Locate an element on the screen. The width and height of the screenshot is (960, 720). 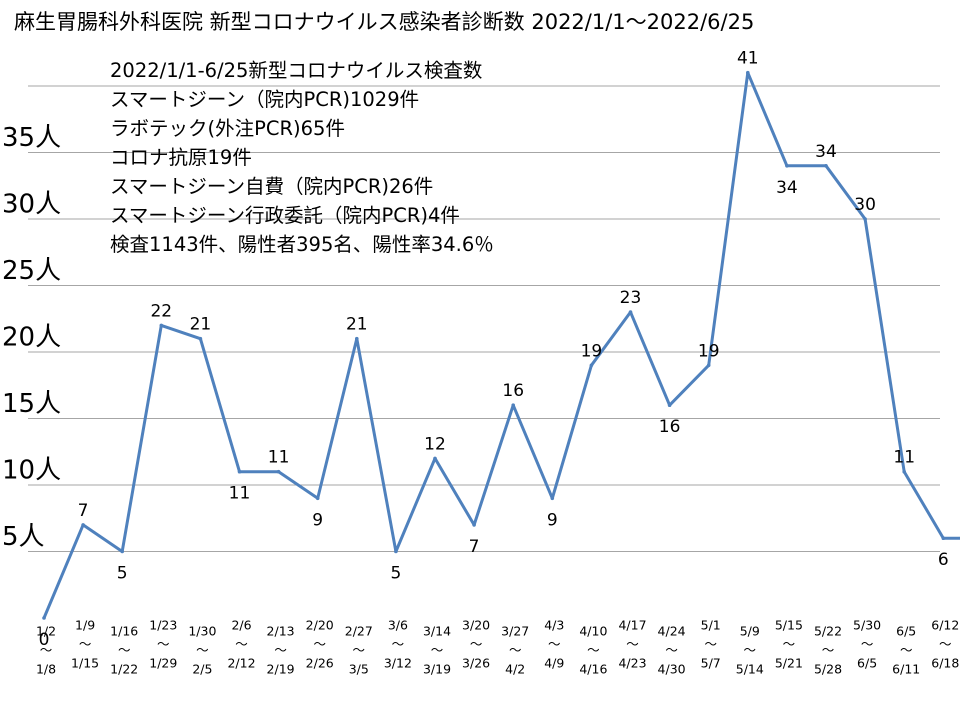
x-tick-label-line: 1/29 is located at coordinates (163, 663).